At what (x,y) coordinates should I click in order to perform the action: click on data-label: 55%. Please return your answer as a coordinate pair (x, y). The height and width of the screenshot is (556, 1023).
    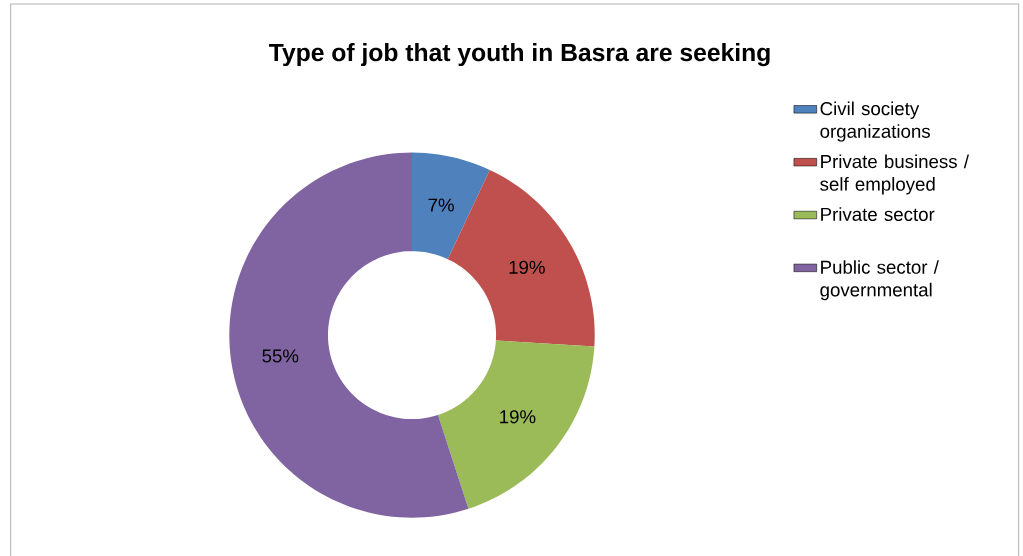
    Looking at the image, I should click on (280, 356).